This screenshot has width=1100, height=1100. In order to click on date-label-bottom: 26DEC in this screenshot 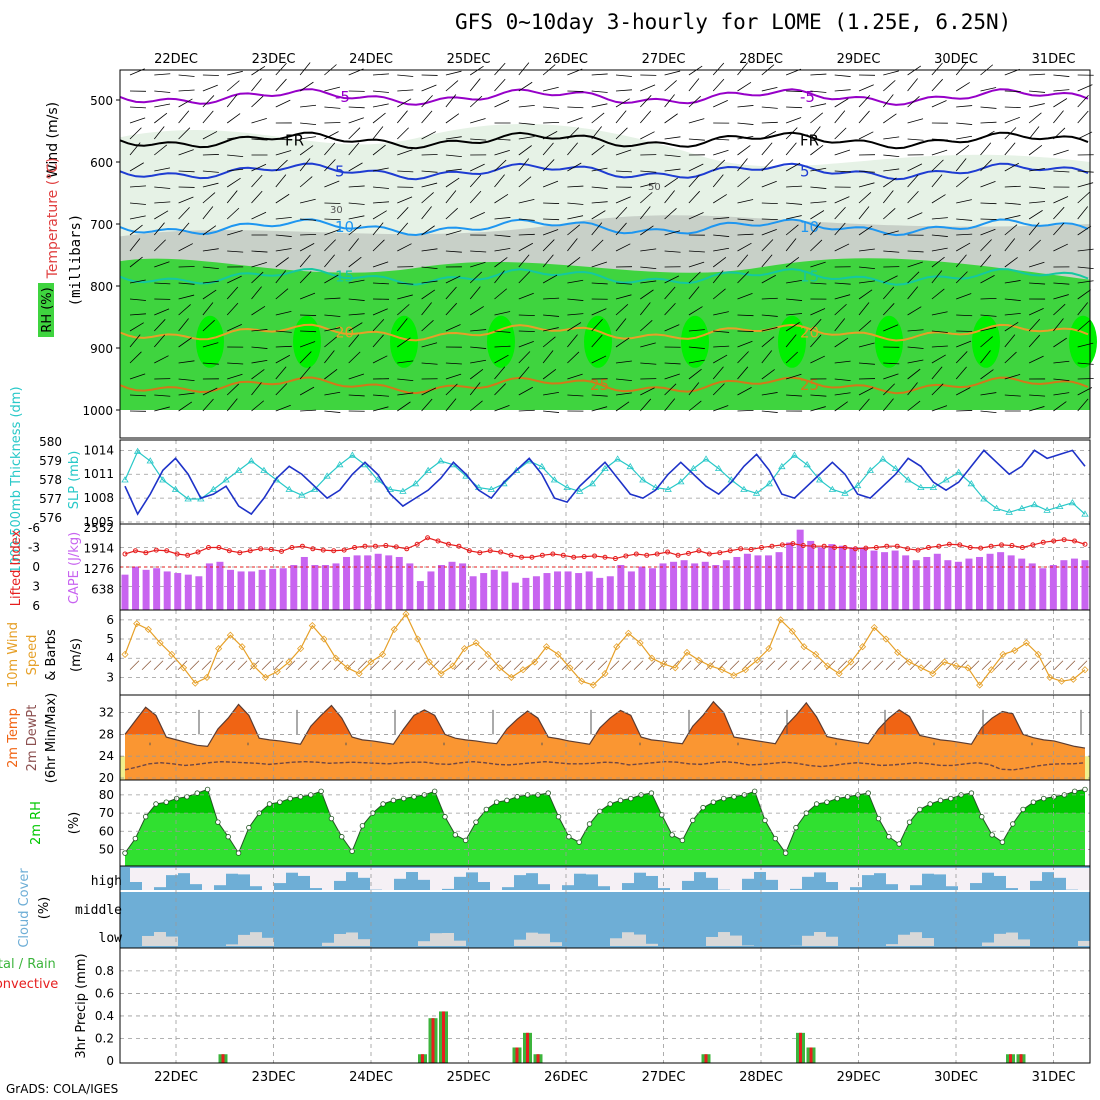, I will do `click(566, 1077)`.